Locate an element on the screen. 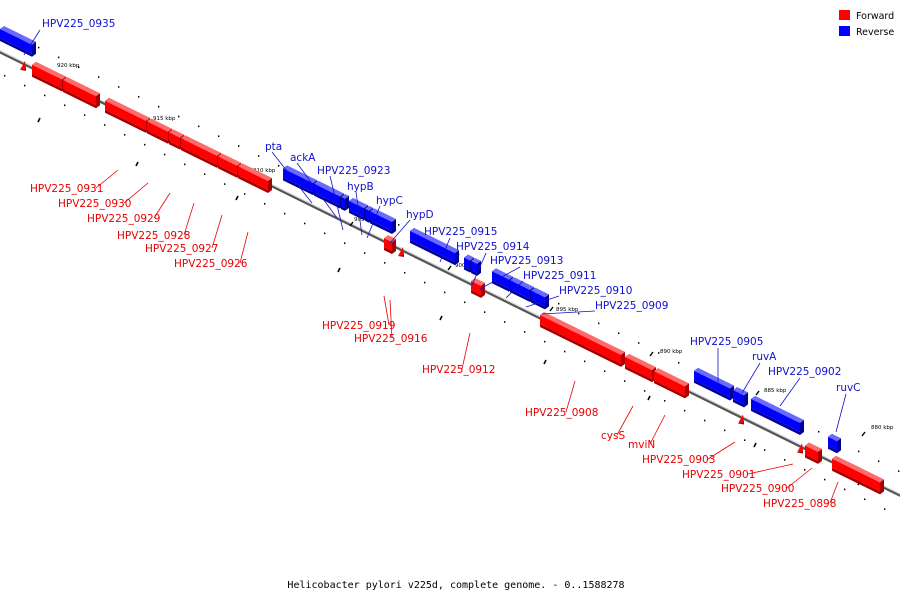  gene-label-forward: HPV225_0912 is located at coordinates (458, 370).